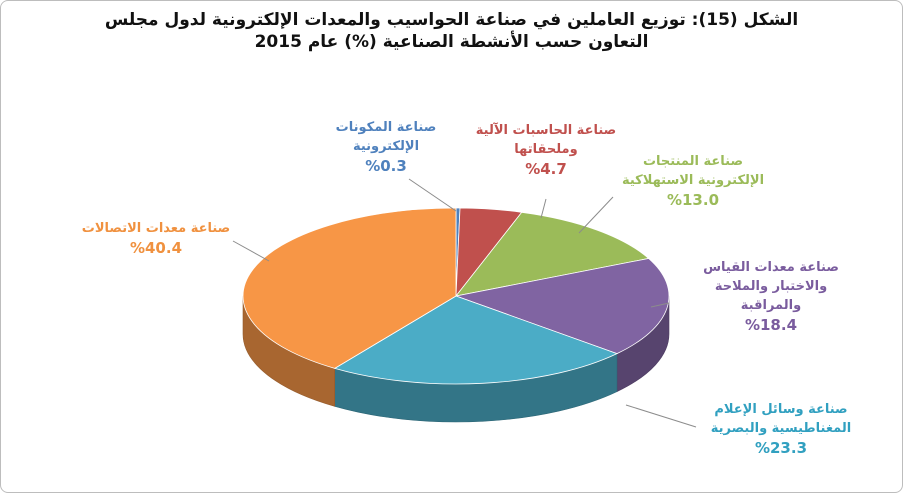  What do you see at coordinates (386, 127) in the screenshot?
I see `slice-label-line: صناعة المكونات` at bounding box center [386, 127].